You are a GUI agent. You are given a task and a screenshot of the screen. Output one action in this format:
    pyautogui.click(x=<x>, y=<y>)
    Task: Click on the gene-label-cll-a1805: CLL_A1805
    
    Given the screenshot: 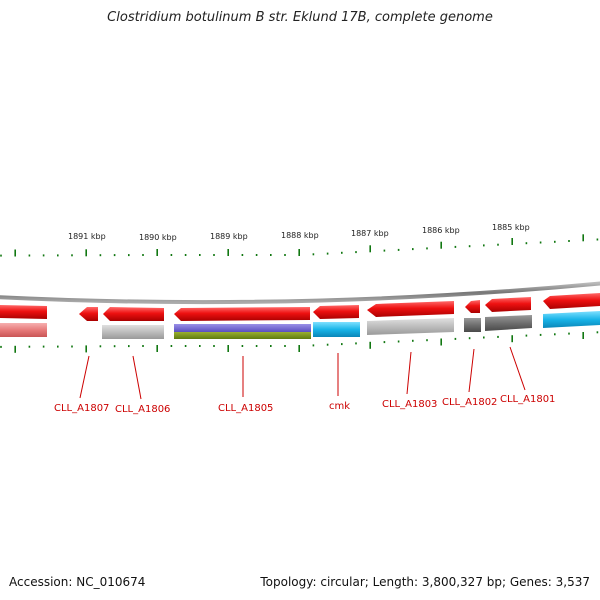 What is the action you would take?
    pyautogui.click(x=245, y=408)
    